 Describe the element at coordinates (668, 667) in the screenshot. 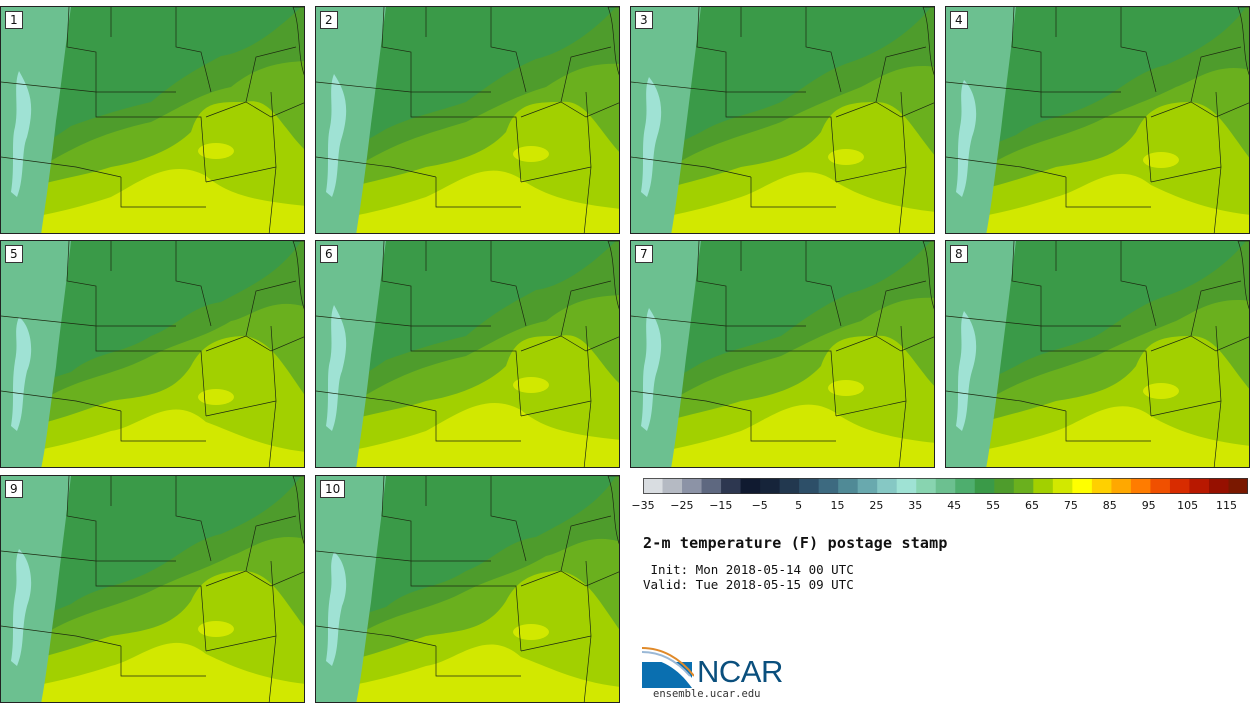

I see `ncar-logo-icon` at that location.